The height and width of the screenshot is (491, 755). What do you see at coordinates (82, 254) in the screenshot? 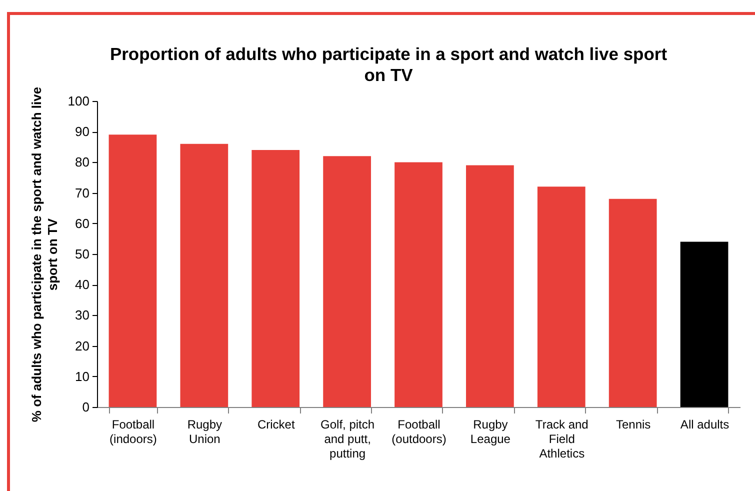
I see `y-tick-label: 50` at bounding box center [82, 254].